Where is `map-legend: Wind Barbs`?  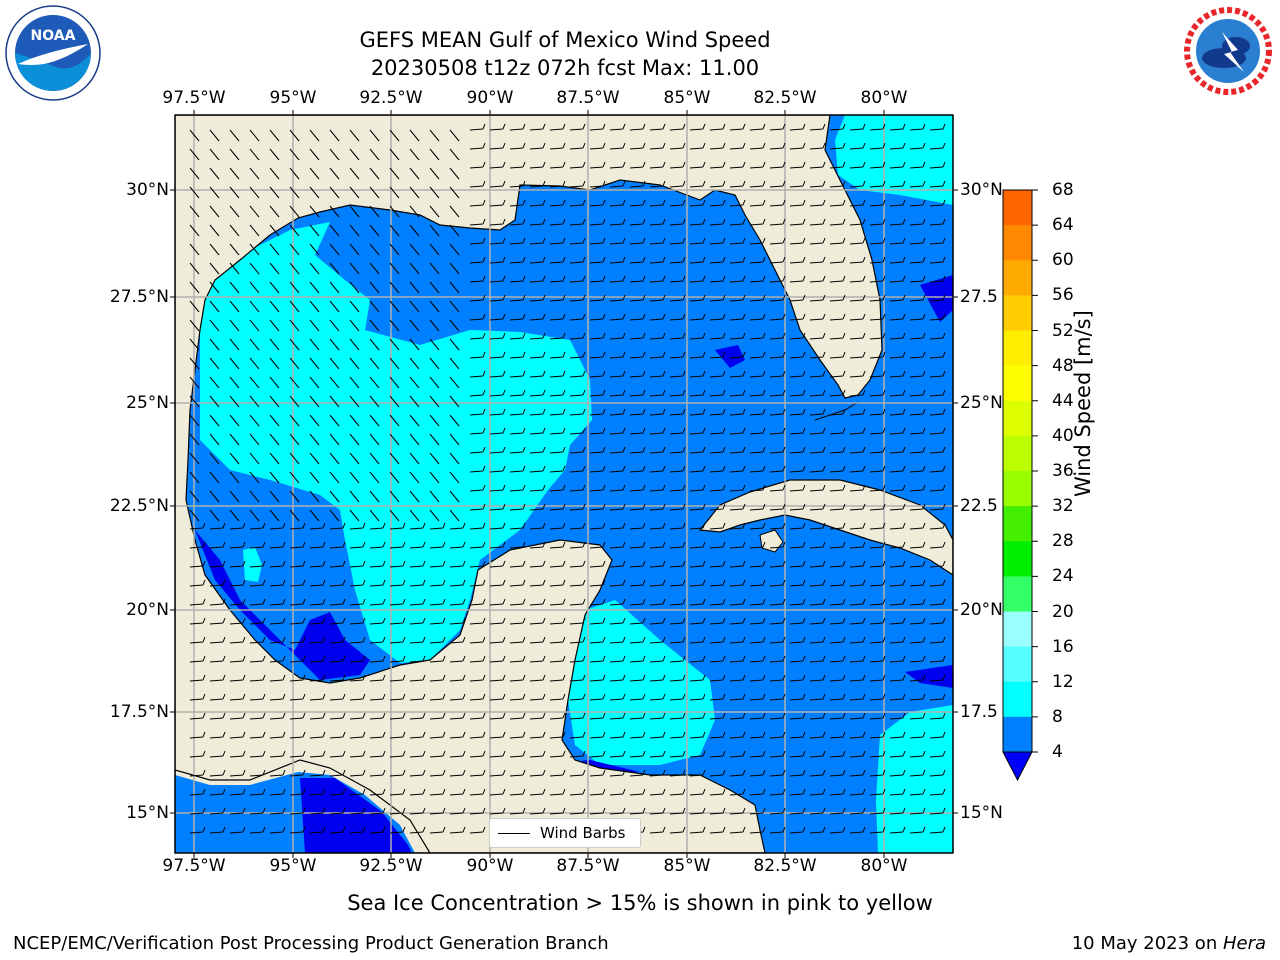 map-legend: Wind Barbs is located at coordinates (565, 833).